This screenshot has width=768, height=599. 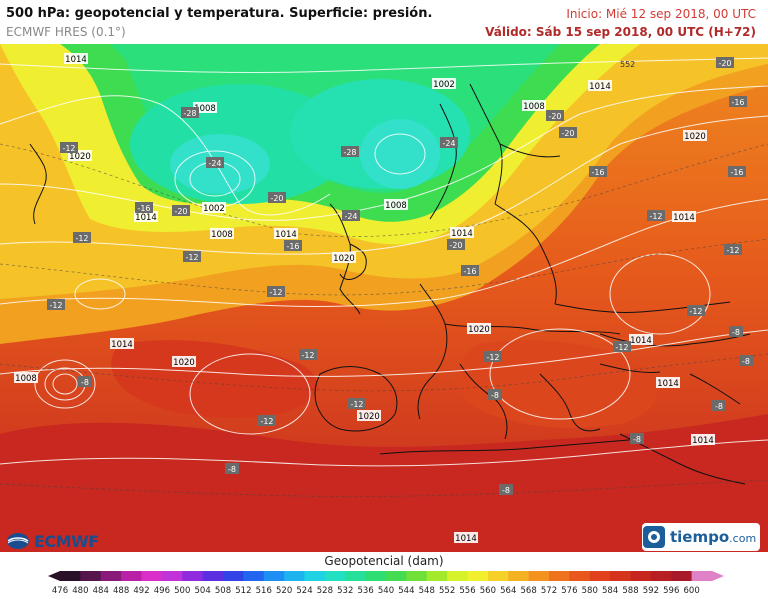 What do you see at coordinates (620, 32) in the screenshot?
I see `valid-time: Válido: Sáb 15 sep 2018, 00 UTC (H+72)` at bounding box center [620, 32].